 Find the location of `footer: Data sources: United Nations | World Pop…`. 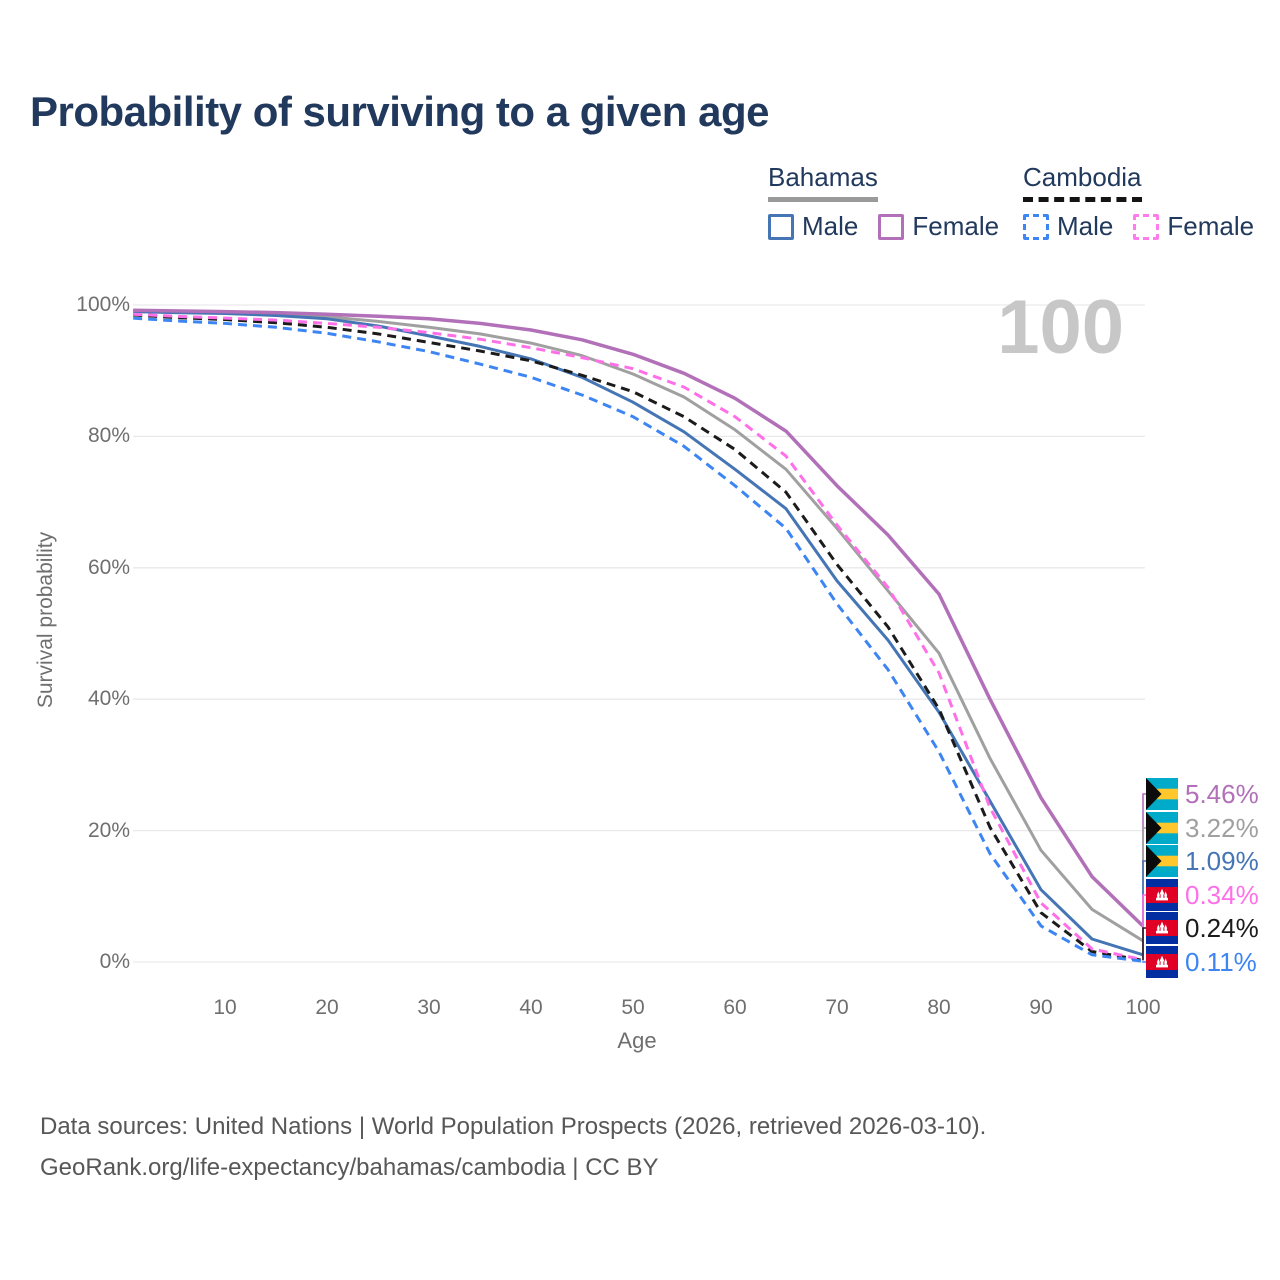

footer: Data sources: United Nations | World Pop… is located at coordinates (513, 1147).